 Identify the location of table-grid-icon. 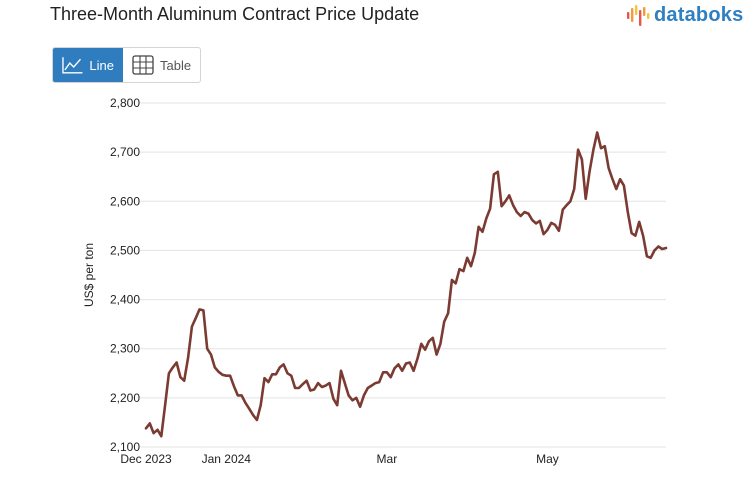
(143, 65).